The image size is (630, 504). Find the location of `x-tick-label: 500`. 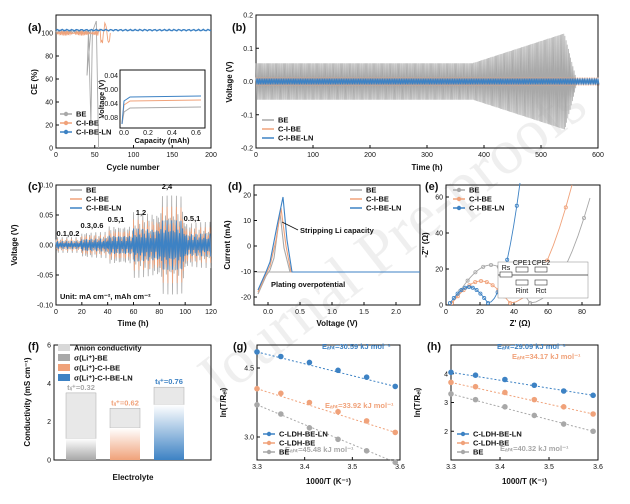

x-tick-label: 500 is located at coordinates (541, 155).